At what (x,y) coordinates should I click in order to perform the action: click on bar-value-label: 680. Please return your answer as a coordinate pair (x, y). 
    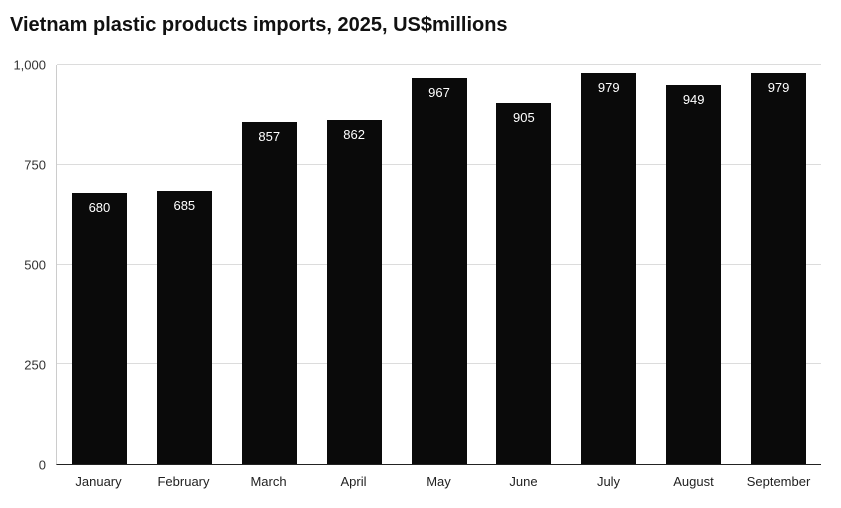
    Looking at the image, I should click on (99, 207).